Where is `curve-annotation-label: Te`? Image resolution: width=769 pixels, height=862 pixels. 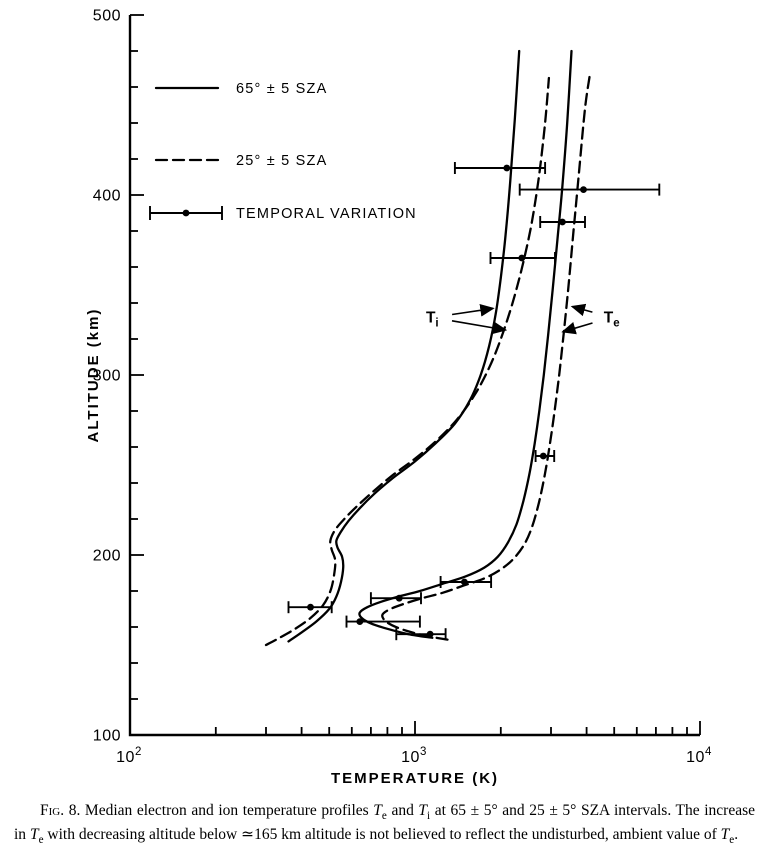 curve-annotation-label: Te is located at coordinates (612, 319).